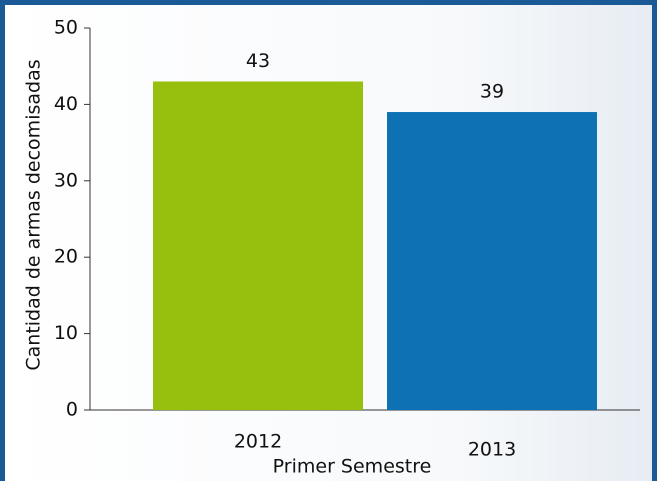 Image resolution: width=657 pixels, height=481 pixels. Describe the element at coordinates (66, 28) in the screenshot. I see `y-tick-label: 50` at that location.